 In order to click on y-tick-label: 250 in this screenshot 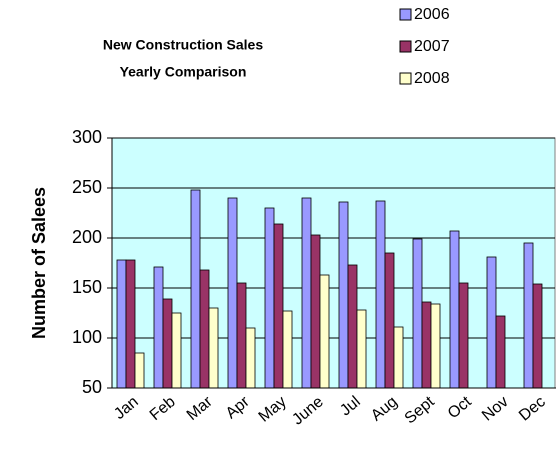, I will do `click(87, 187)`.